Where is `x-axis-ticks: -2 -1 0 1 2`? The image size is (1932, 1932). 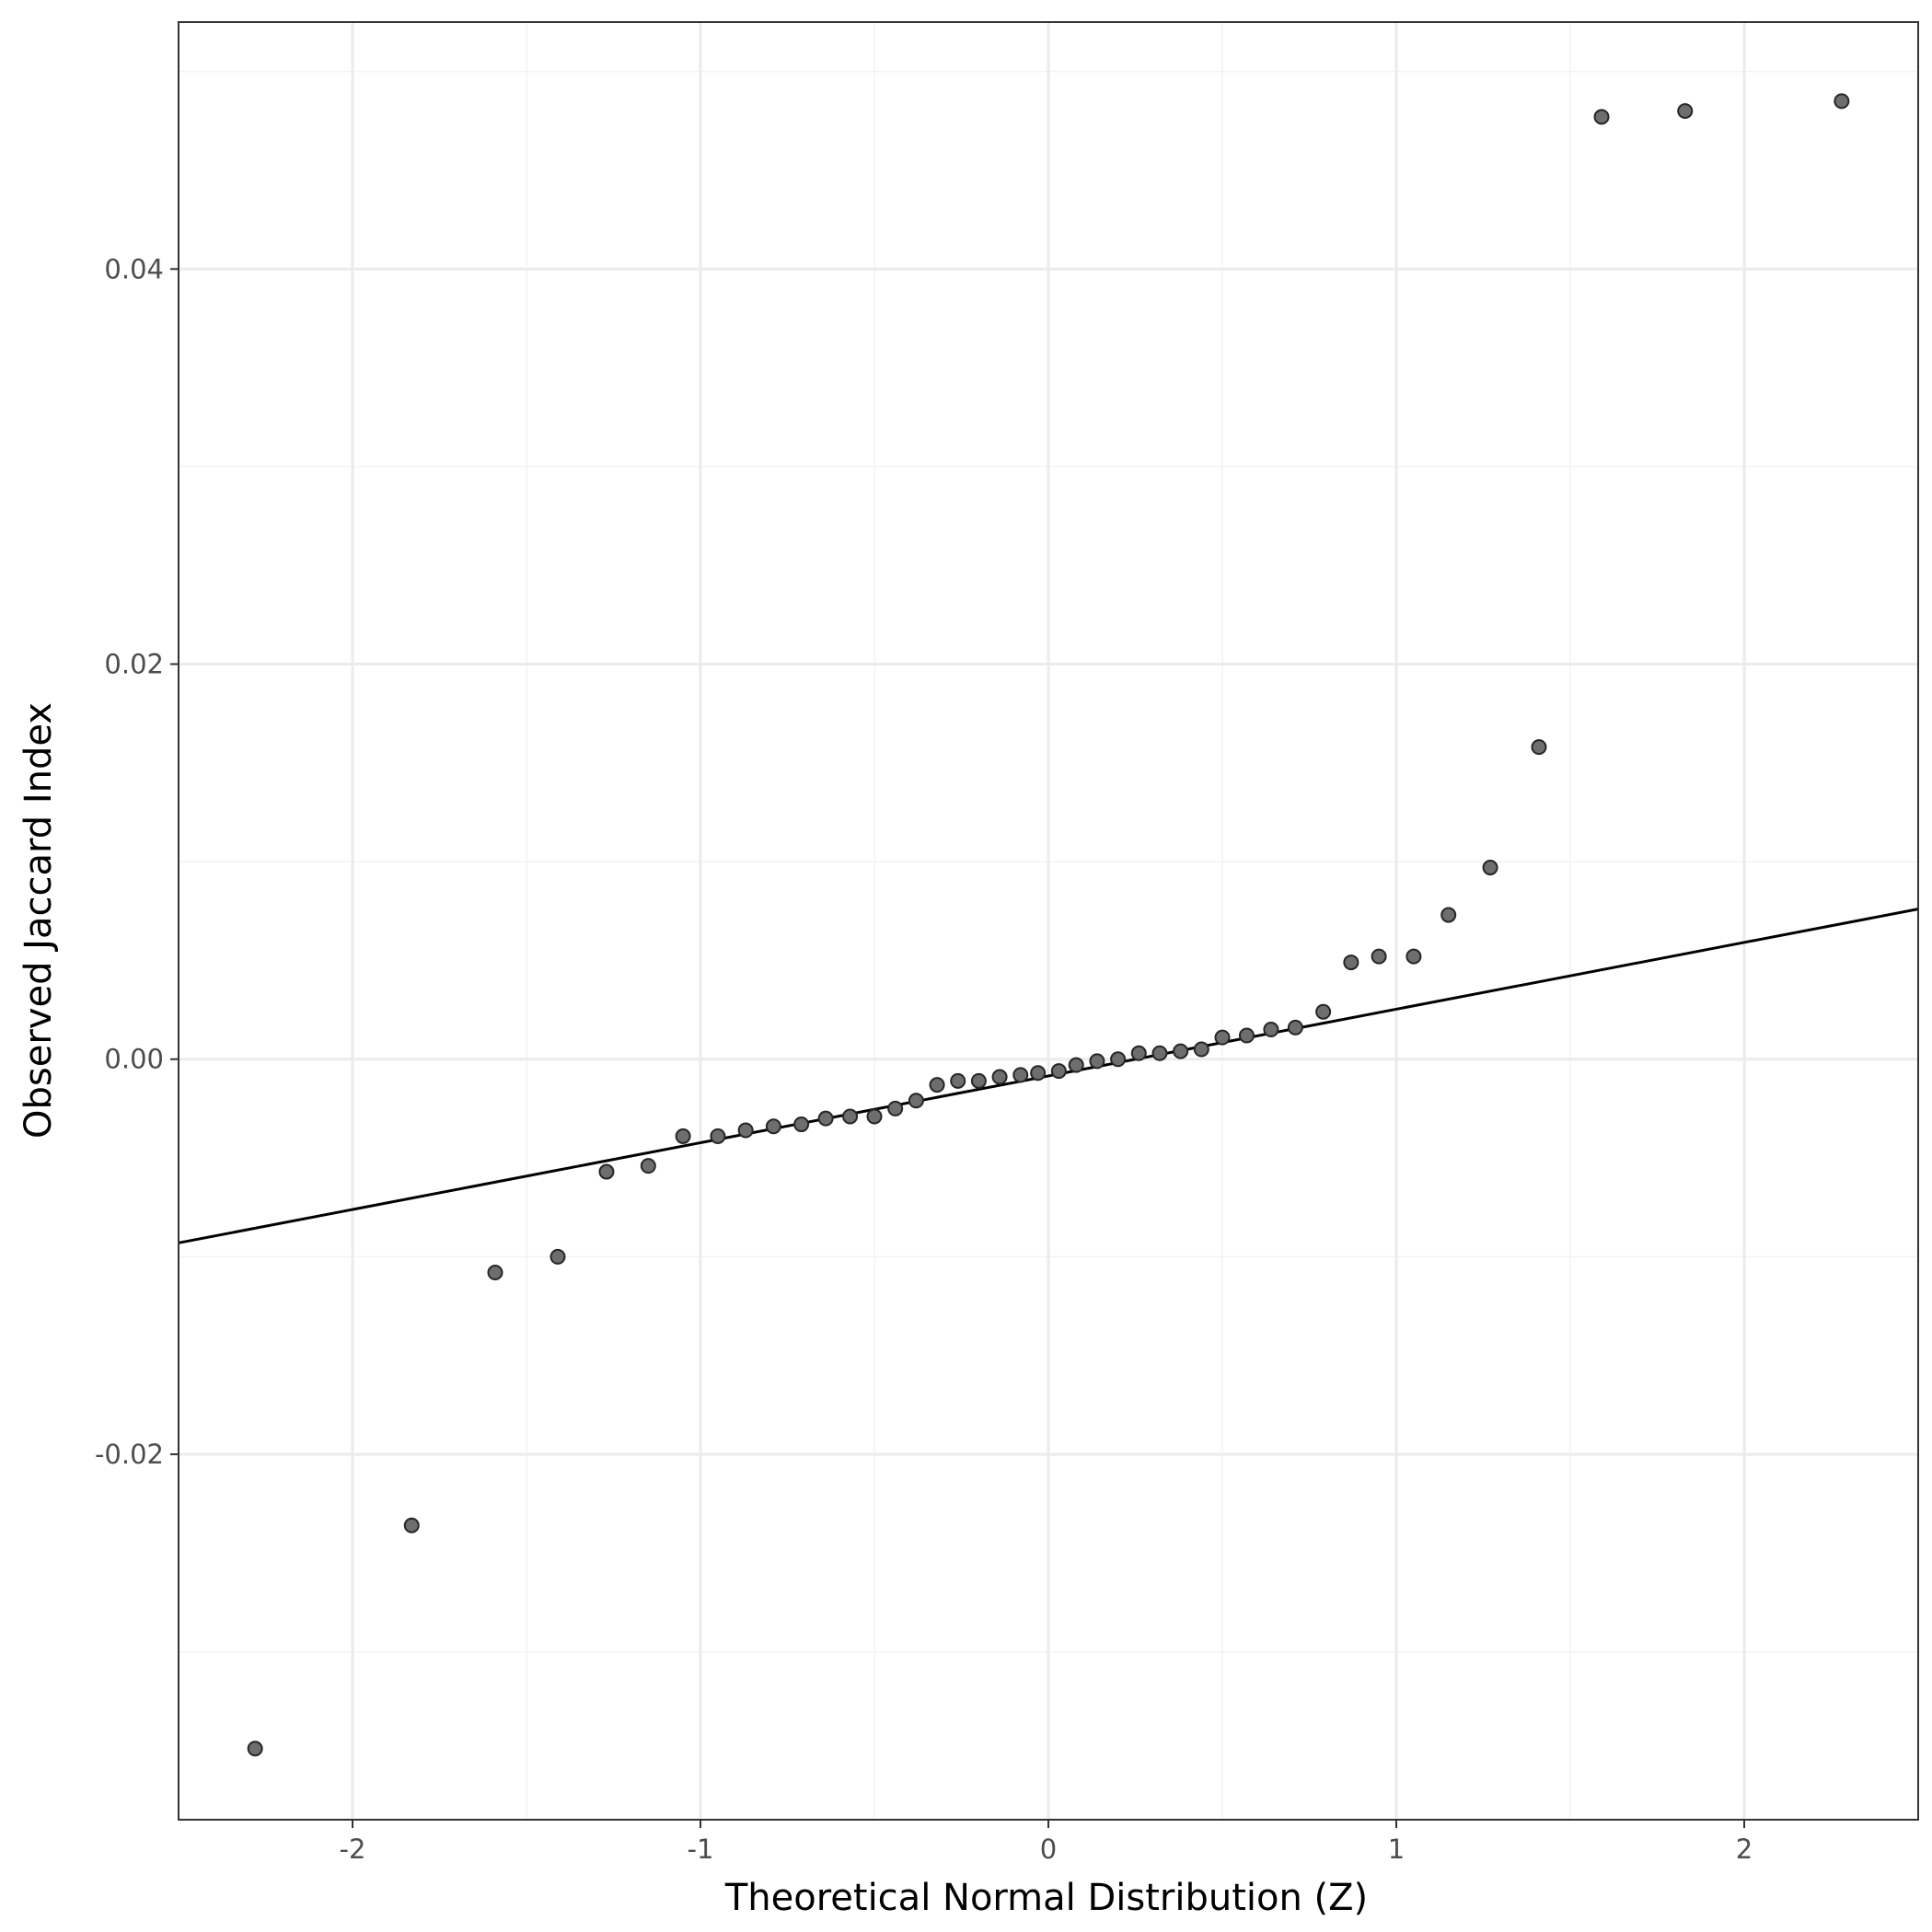 x-axis-ticks: -2 -1 0 1 2 is located at coordinates (1047, 1843).